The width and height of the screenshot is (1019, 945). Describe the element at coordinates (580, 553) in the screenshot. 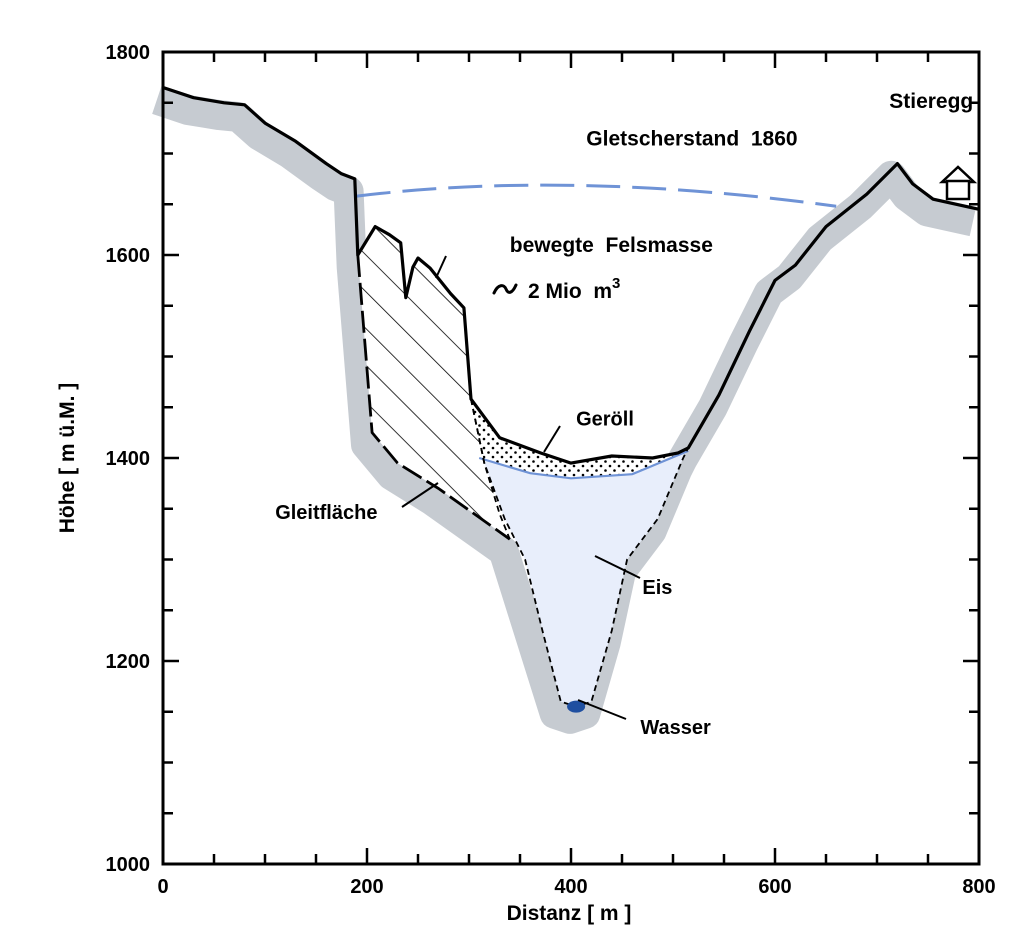

I see `ice-body` at that location.